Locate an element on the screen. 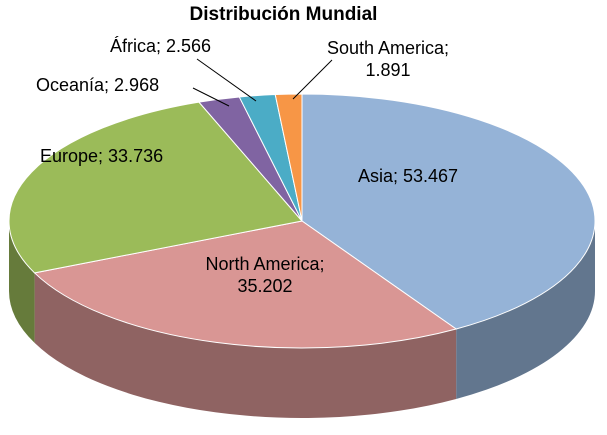 The image size is (607, 435). label-africa: África; 2.566 is located at coordinates (161, 46).